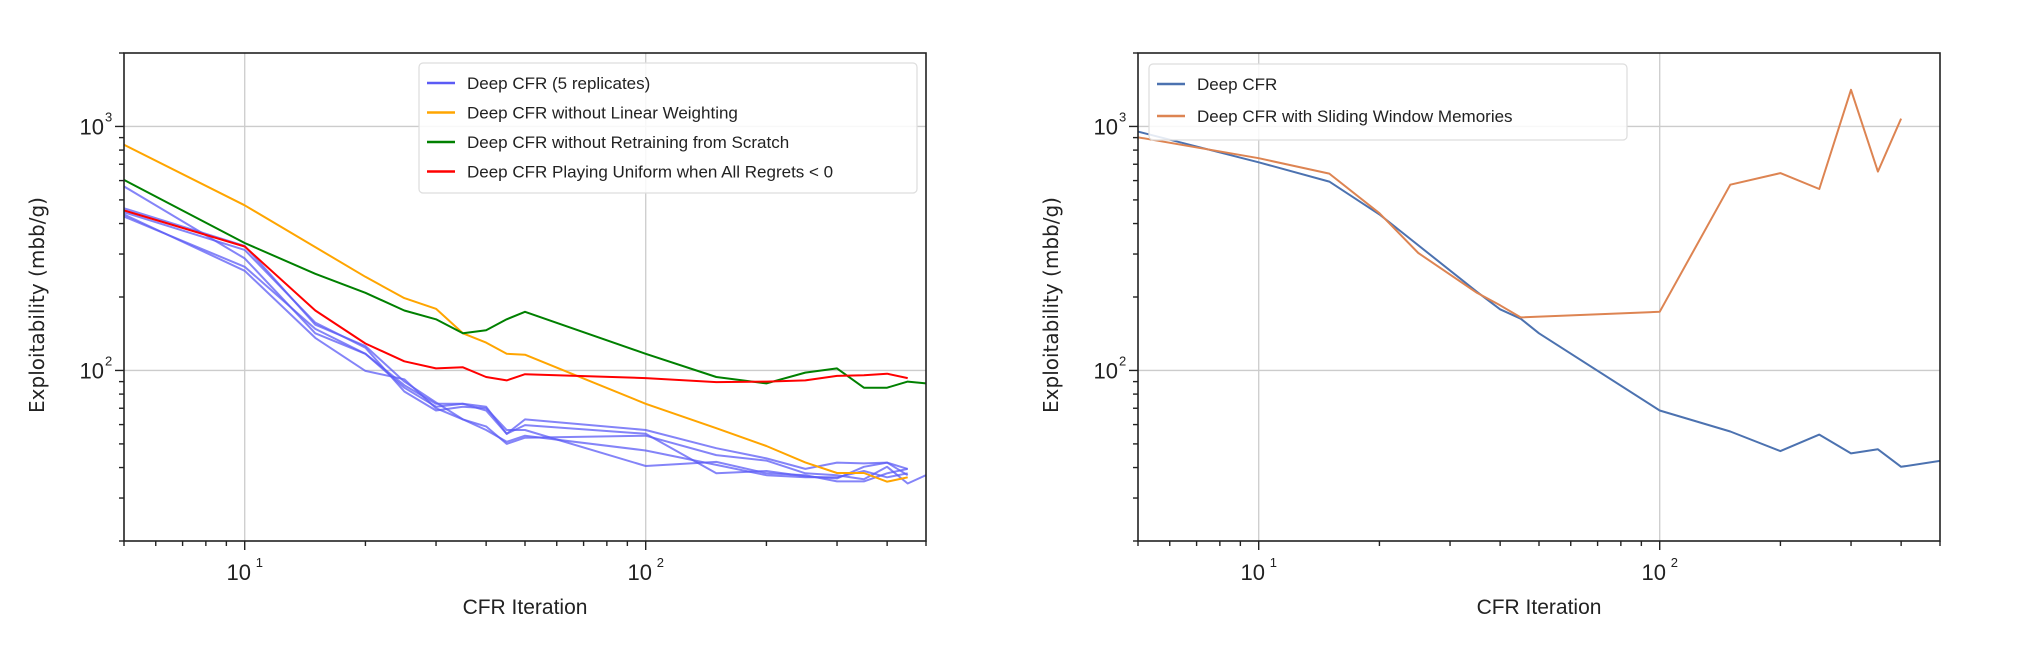 The image size is (2021, 652). What do you see at coordinates (1355, 116) in the screenshot?
I see `legend-label: Deep CFR with Sliding Window Memories` at bounding box center [1355, 116].